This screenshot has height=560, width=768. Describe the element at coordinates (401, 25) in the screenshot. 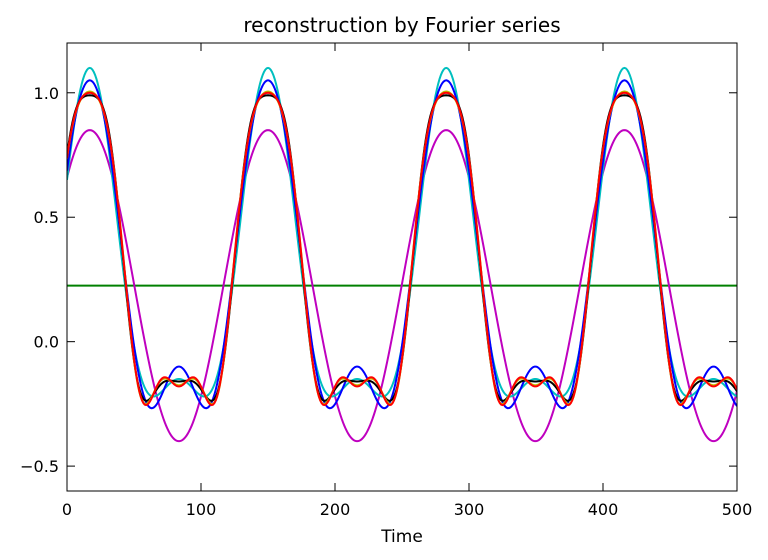

I see `chart-title: reconstruction by Fourier series` at that location.